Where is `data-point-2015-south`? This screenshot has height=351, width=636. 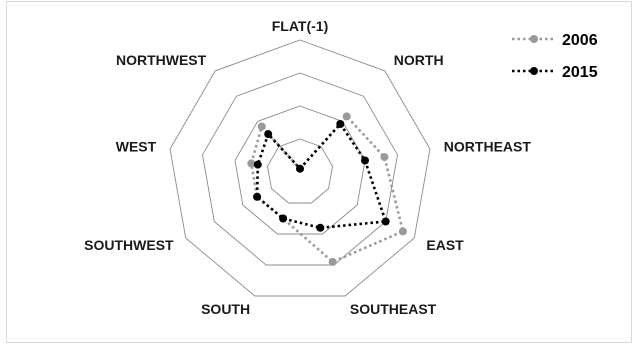
data-point-2015-south is located at coordinates (283, 218).